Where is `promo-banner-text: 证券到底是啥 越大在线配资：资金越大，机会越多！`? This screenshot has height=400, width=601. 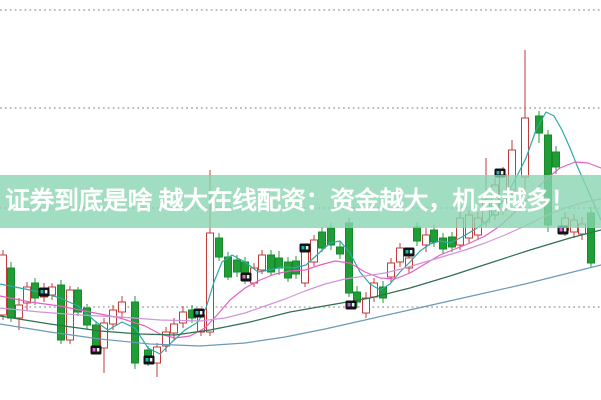
promo-banner-text: 证券到底是啥 越大在线配资：资金越大，机会越多！ is located at coordinates (290, 201).